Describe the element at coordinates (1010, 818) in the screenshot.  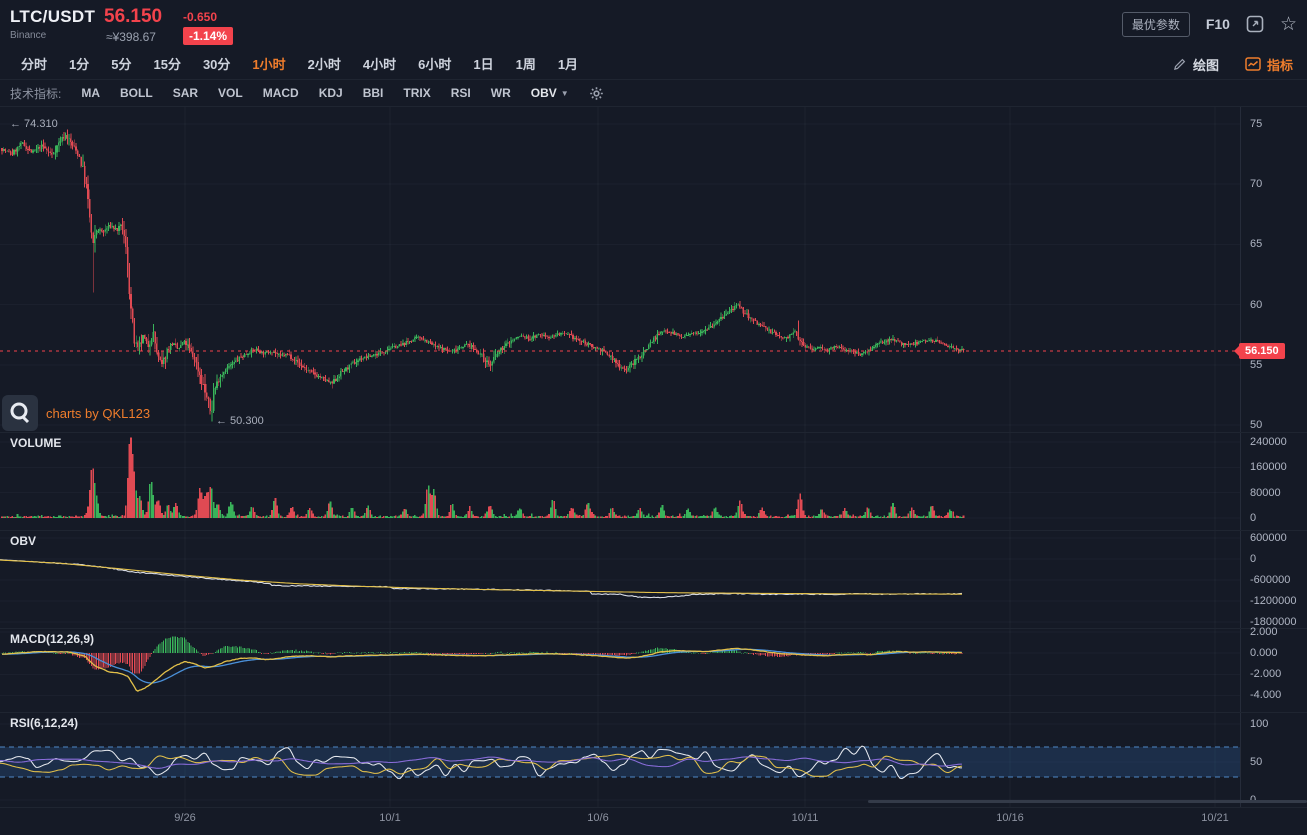
I see `x-axis-label: 10/16` at that location.